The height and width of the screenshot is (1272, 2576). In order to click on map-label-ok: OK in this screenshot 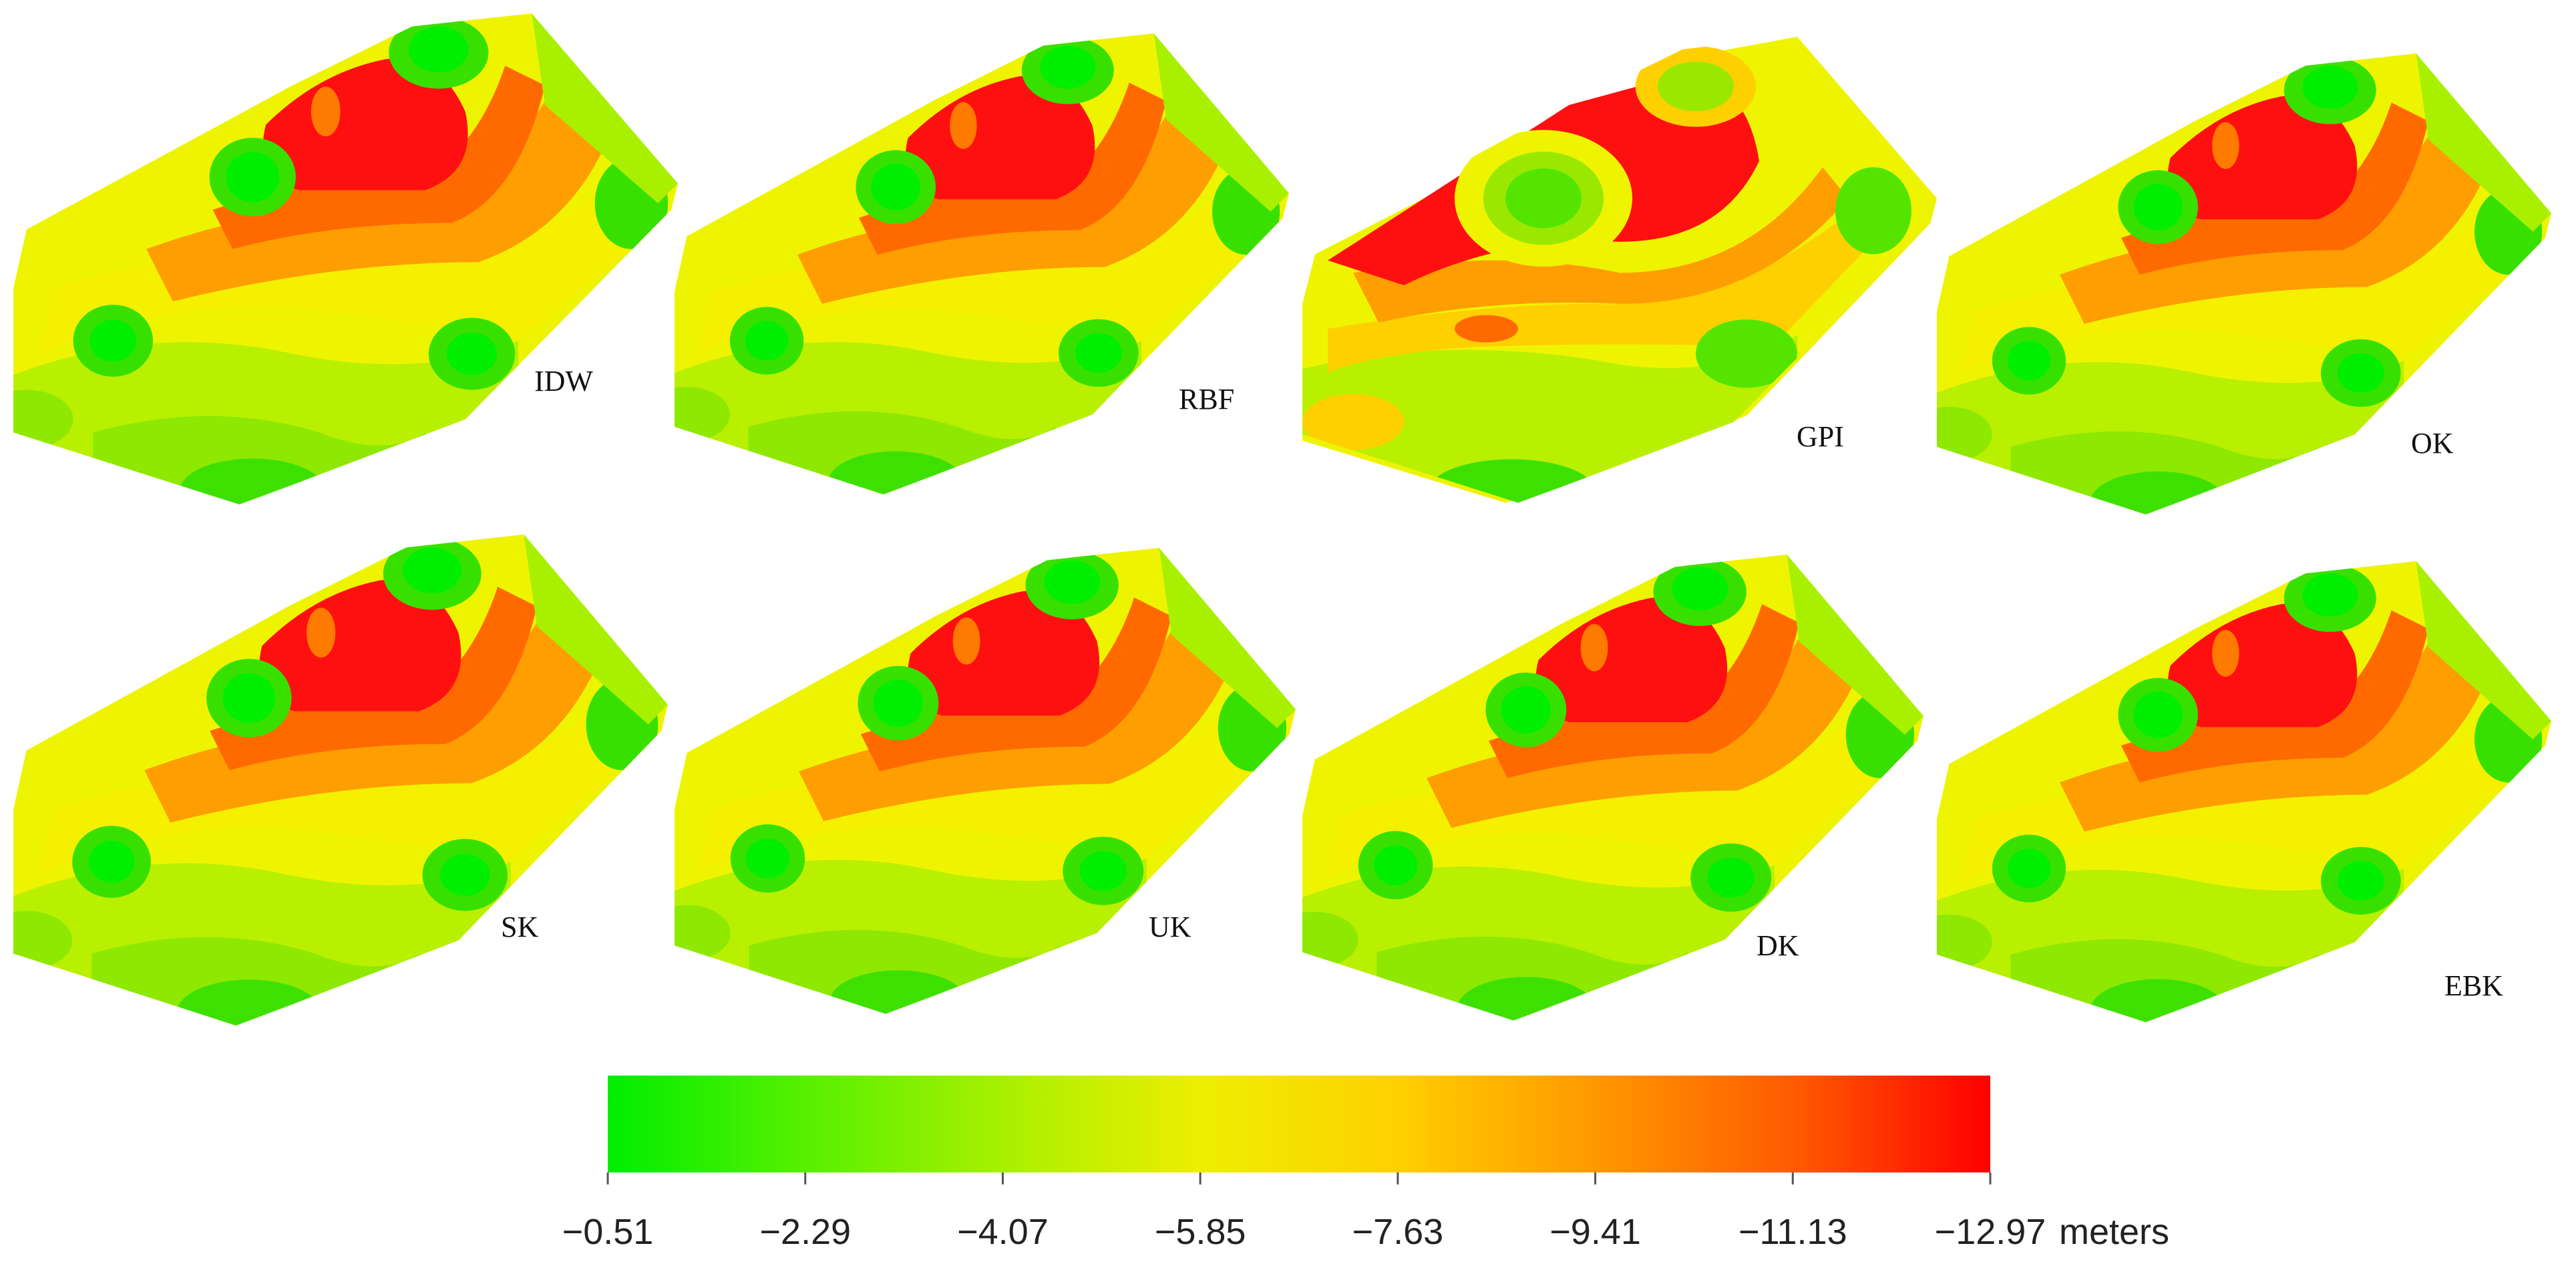, I will do `click(2432, 443)`.